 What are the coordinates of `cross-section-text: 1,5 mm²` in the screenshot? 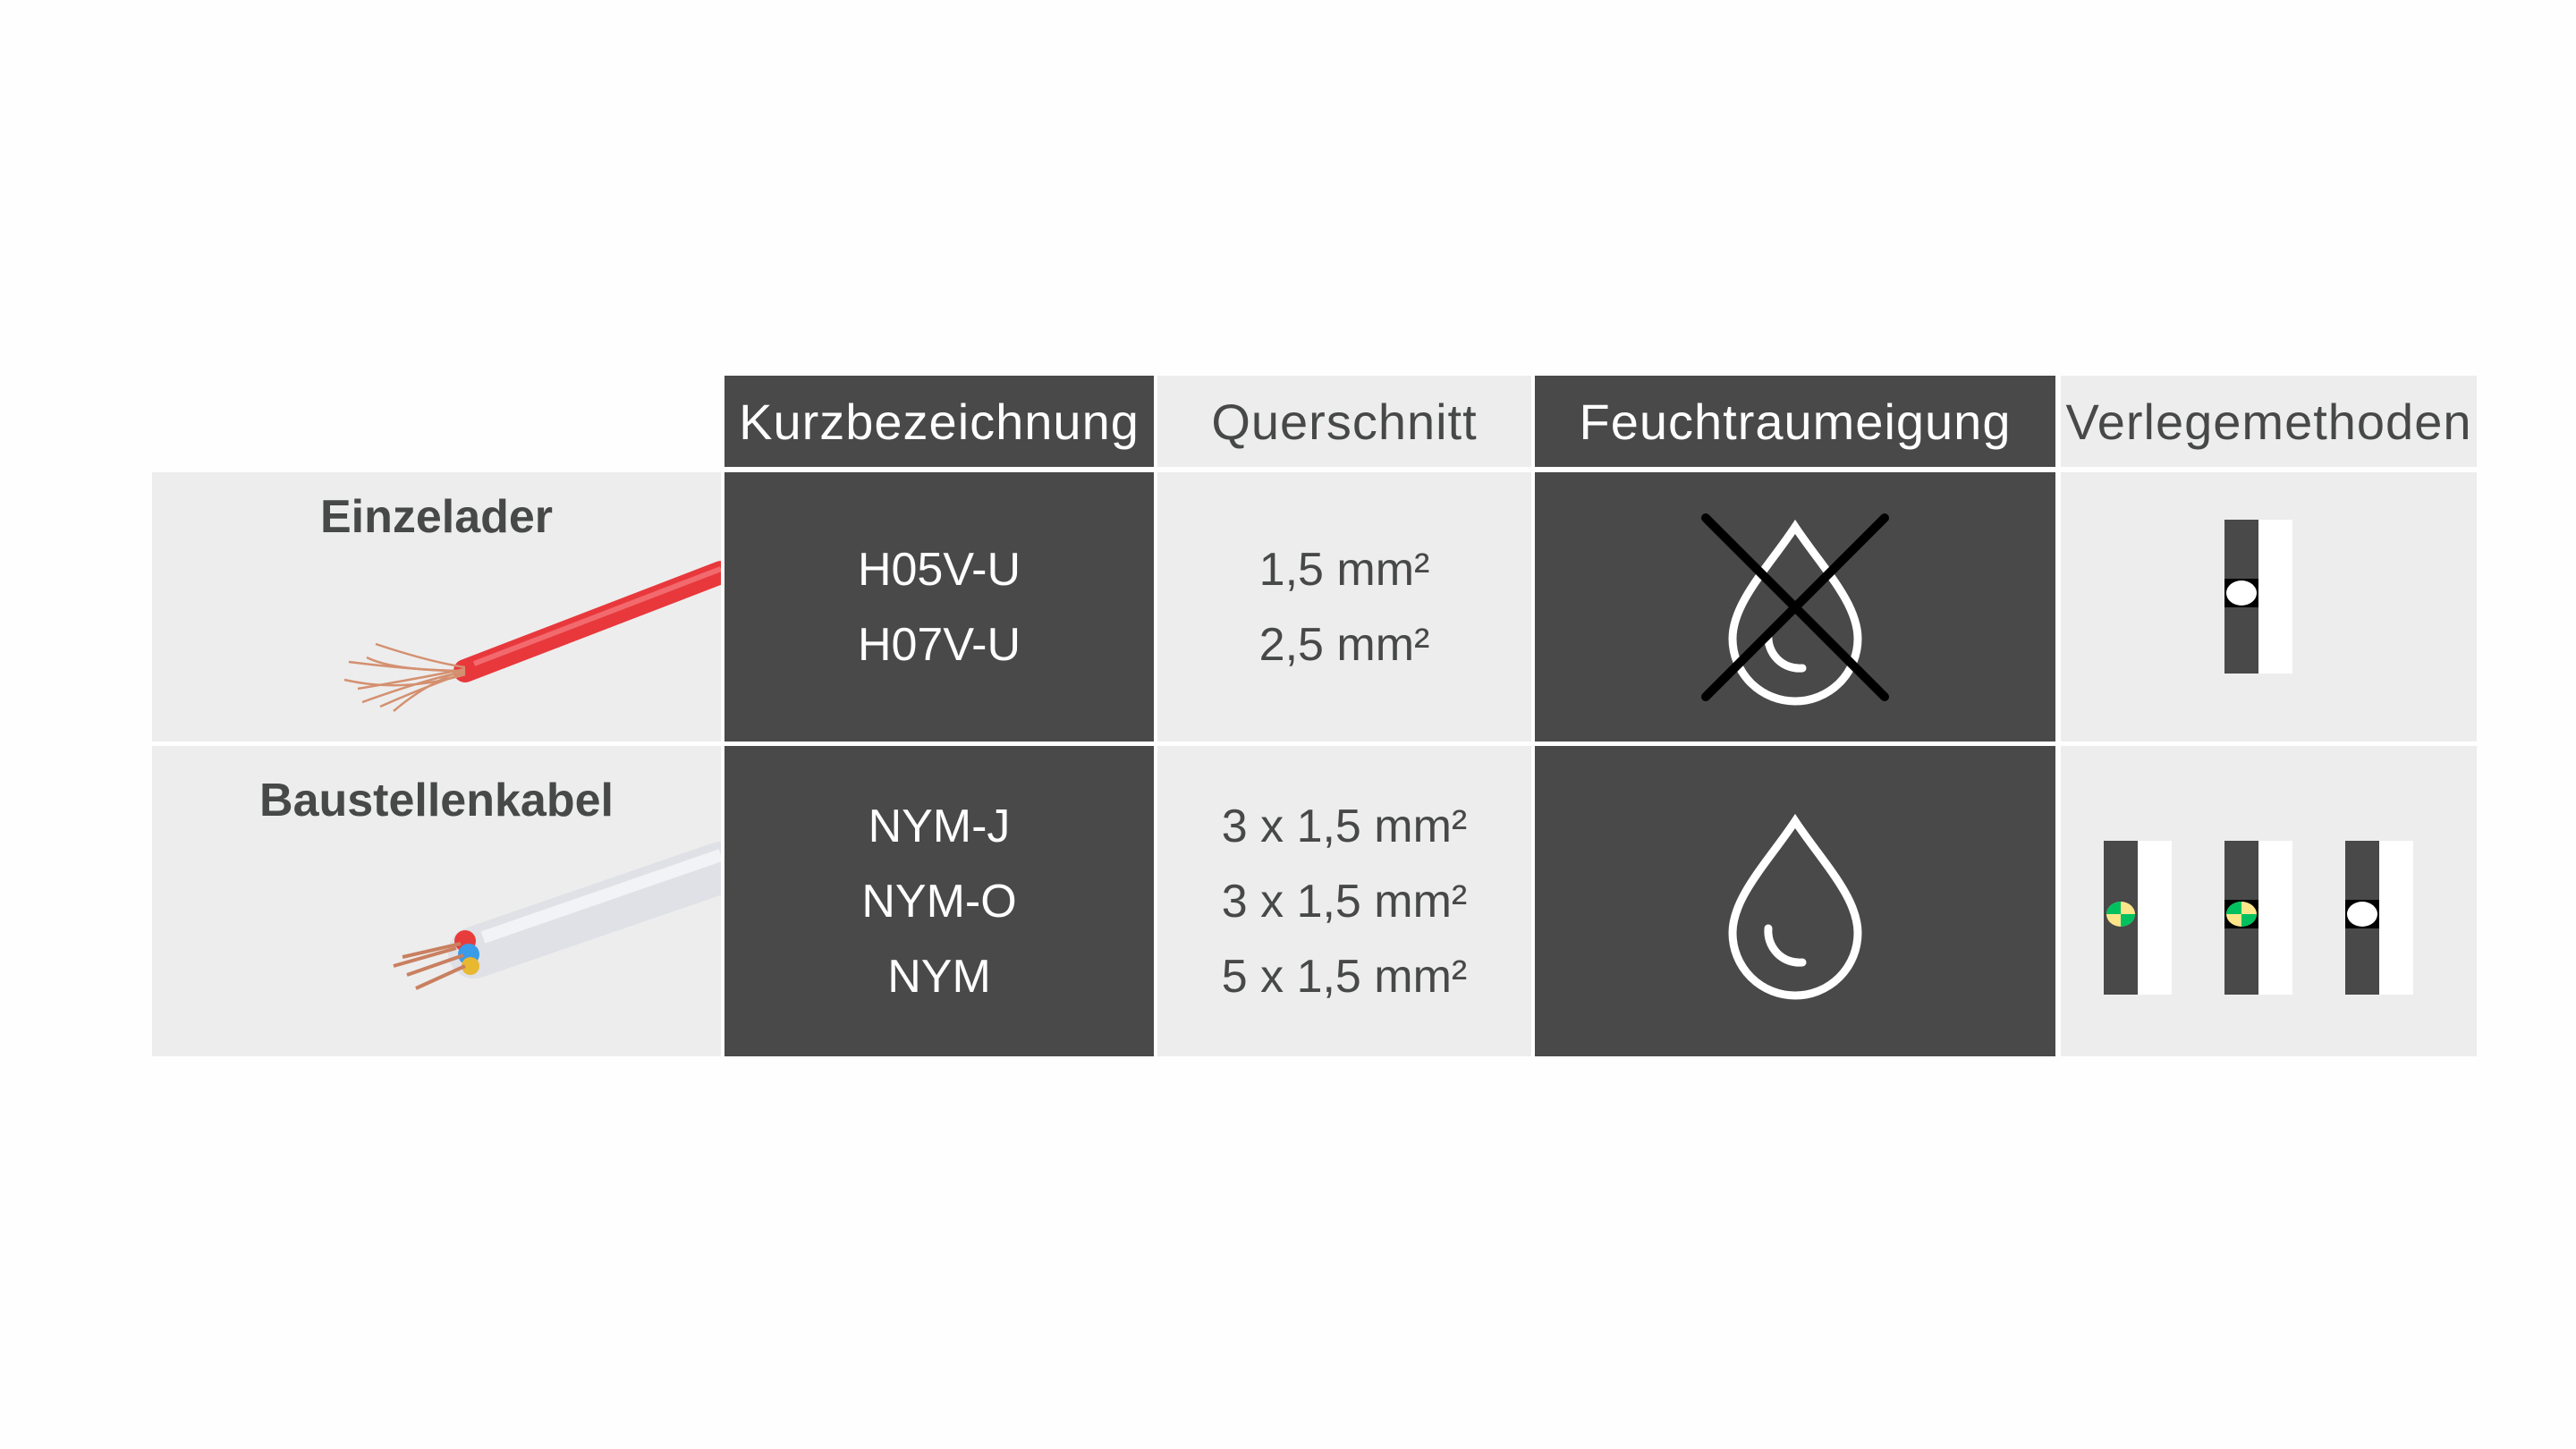 It's located at (1344, 569).